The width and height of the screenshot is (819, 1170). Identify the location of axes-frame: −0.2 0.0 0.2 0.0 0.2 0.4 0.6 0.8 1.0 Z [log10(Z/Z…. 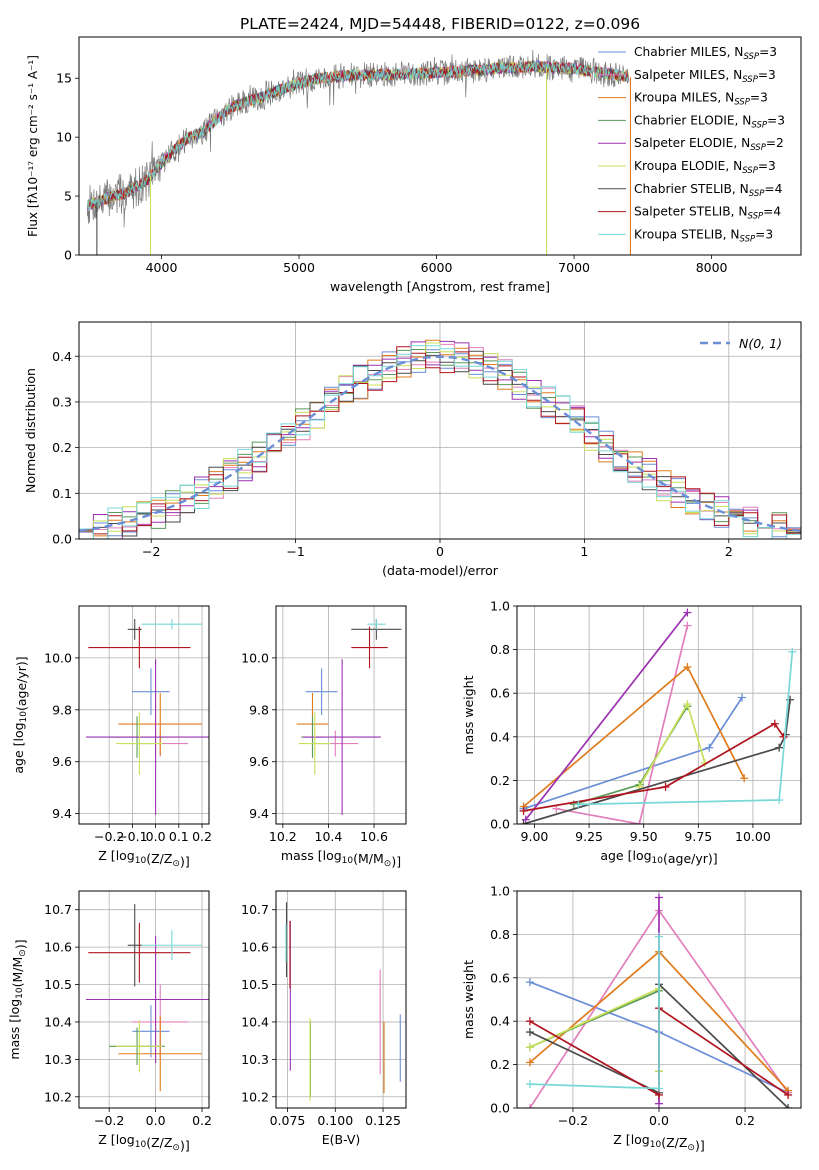
(631, 1018).